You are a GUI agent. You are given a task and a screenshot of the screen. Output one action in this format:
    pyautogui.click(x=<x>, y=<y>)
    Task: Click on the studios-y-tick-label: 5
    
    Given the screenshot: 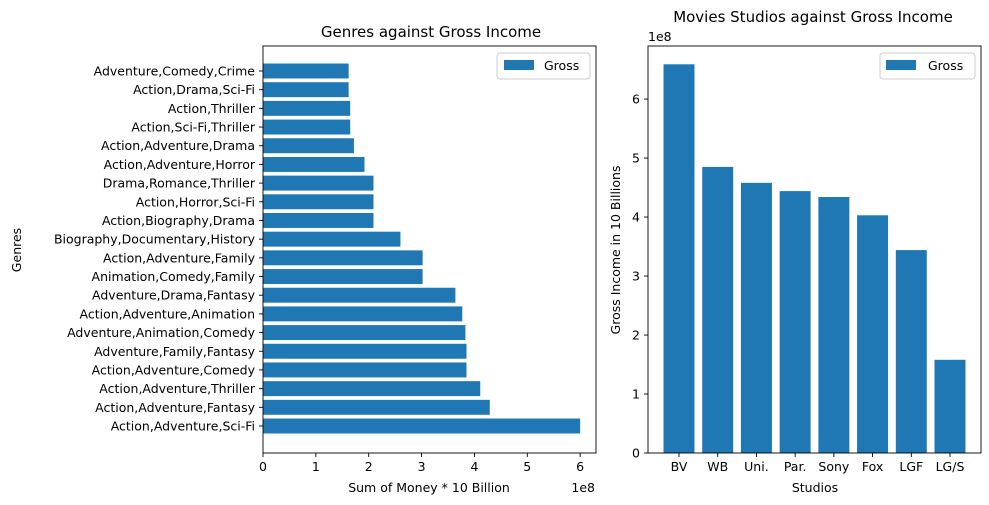 What is the action you would take?
    pyautogui.click(x=636, y=158)
    